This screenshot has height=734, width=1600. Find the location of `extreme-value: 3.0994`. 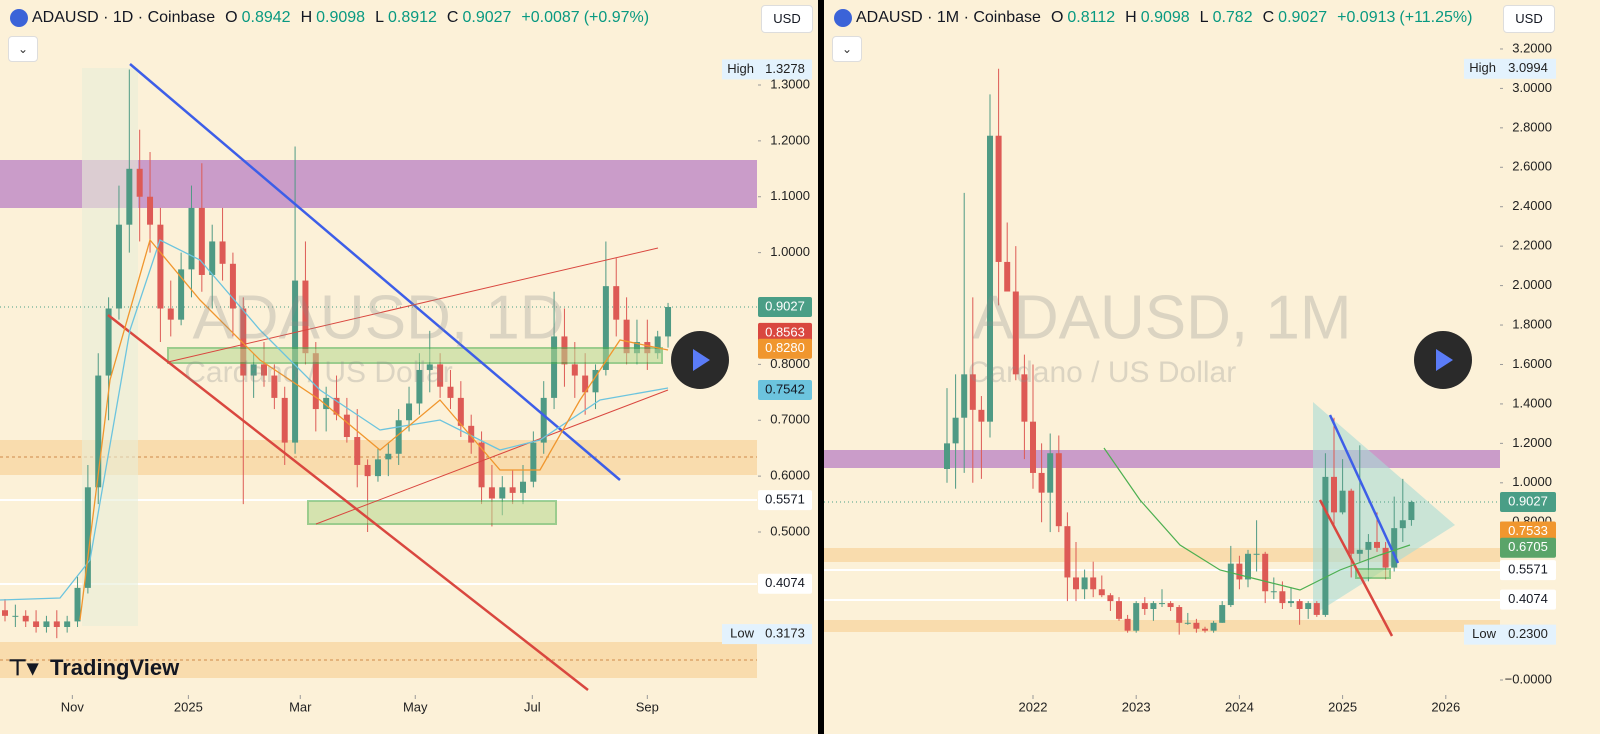

extreme-value: 3.0994 is located at coordinates (1528, 67).